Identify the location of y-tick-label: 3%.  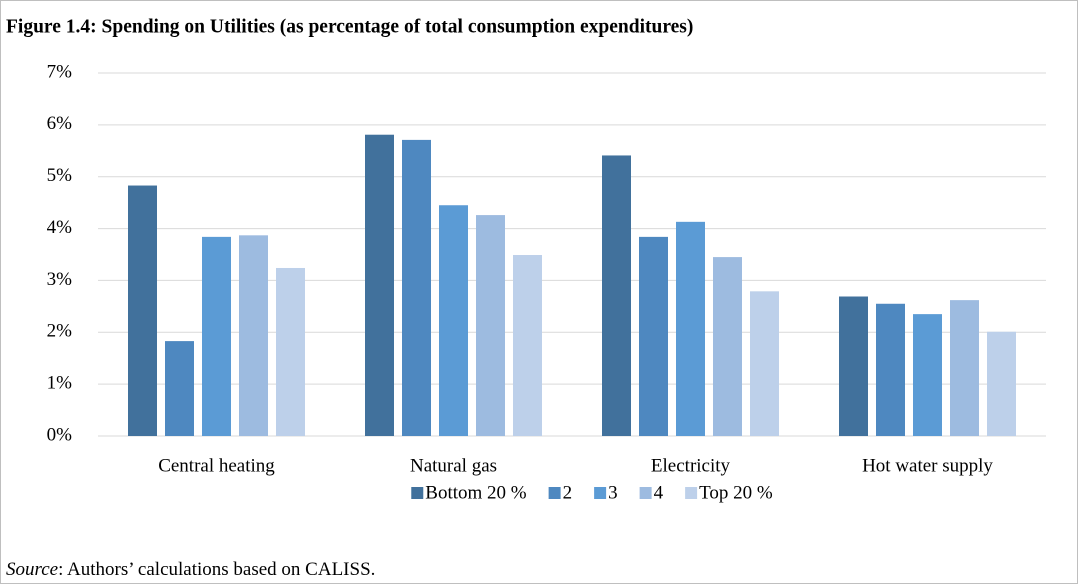
(60, 279).